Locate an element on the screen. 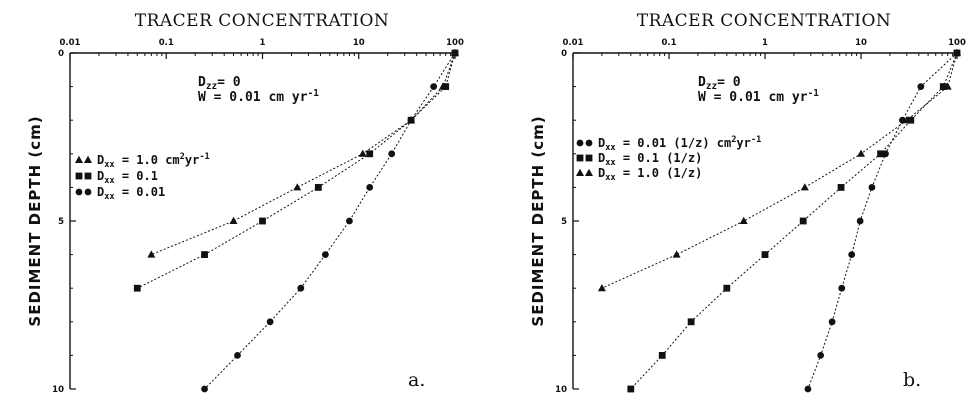 The image size is (966, 403). legend-label: Dxx = 1.0 cm2yr-1 is located at coordinates (153, 161).